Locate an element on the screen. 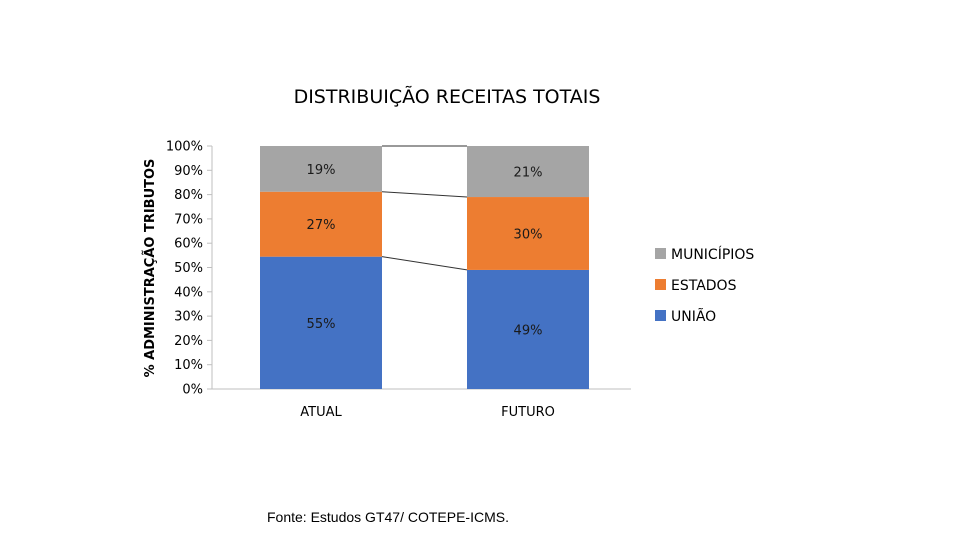 This screenshot has height=556, width=972. y-tick-label: 90% is located at coordinates (188, 171).